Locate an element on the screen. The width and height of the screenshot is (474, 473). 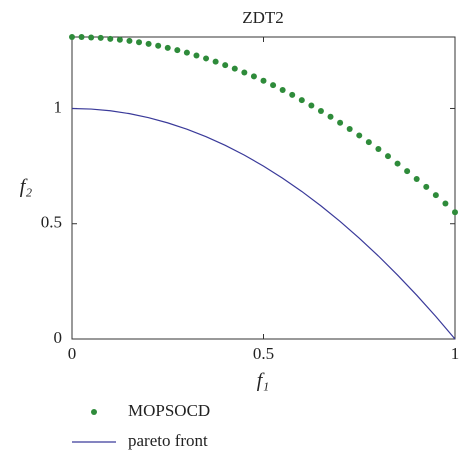
y-tick-label: 0 is located at coordinates (58, 337).